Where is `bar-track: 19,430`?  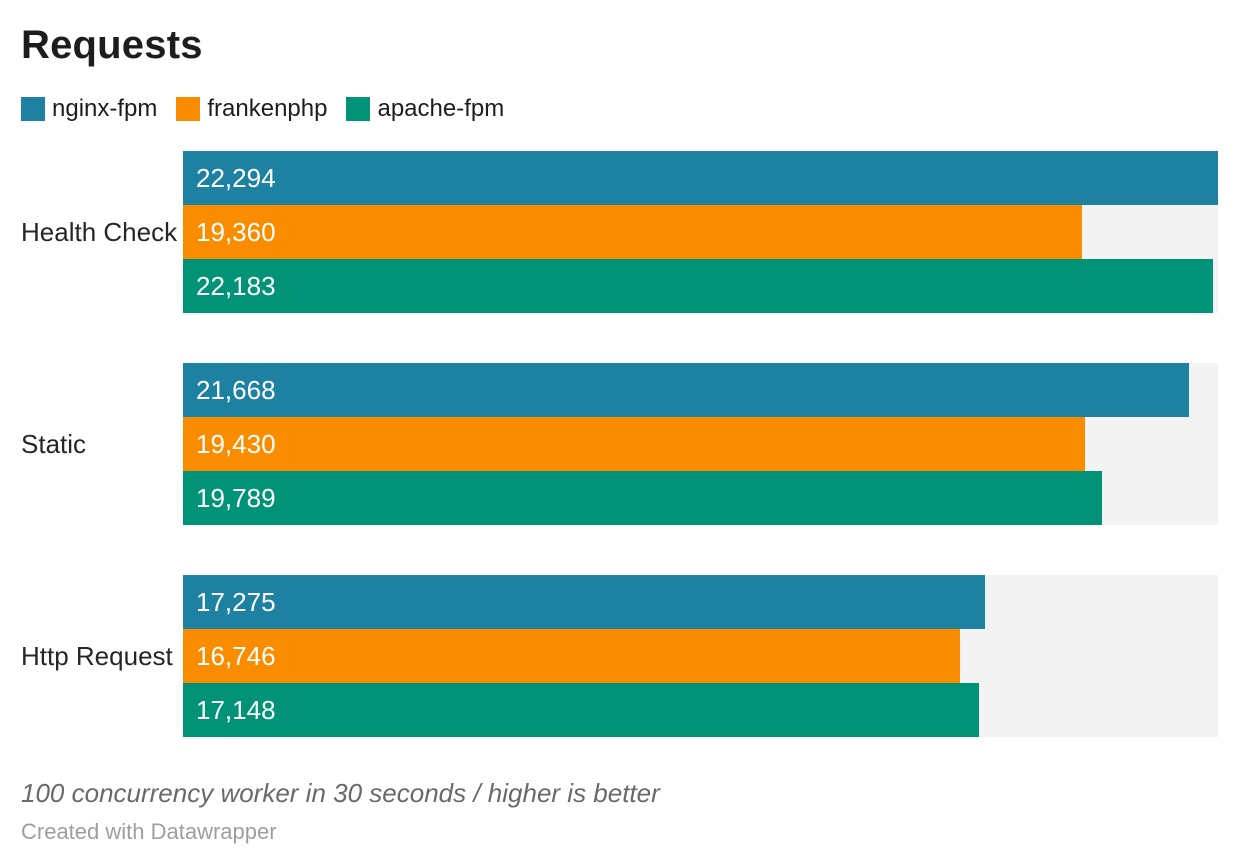
bar-track: 19,430 is located at coordinates (700, 444).